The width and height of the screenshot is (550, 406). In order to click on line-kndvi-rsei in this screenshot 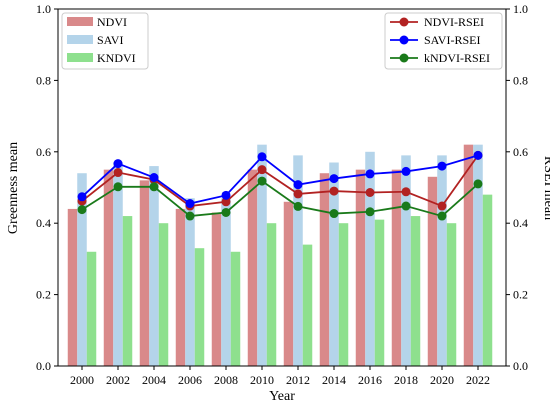, I will do `click(280, 198)`.